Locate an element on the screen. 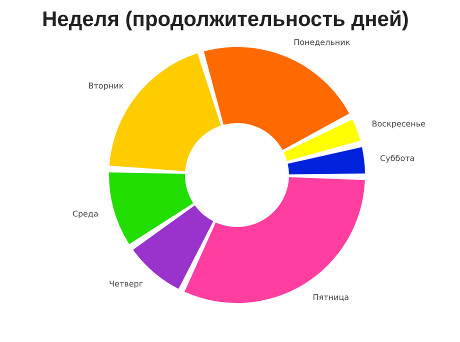 Image resolution: width=460 pixels, height=342 pixels. slice-label: Среда is located at coordinates (85, 214).